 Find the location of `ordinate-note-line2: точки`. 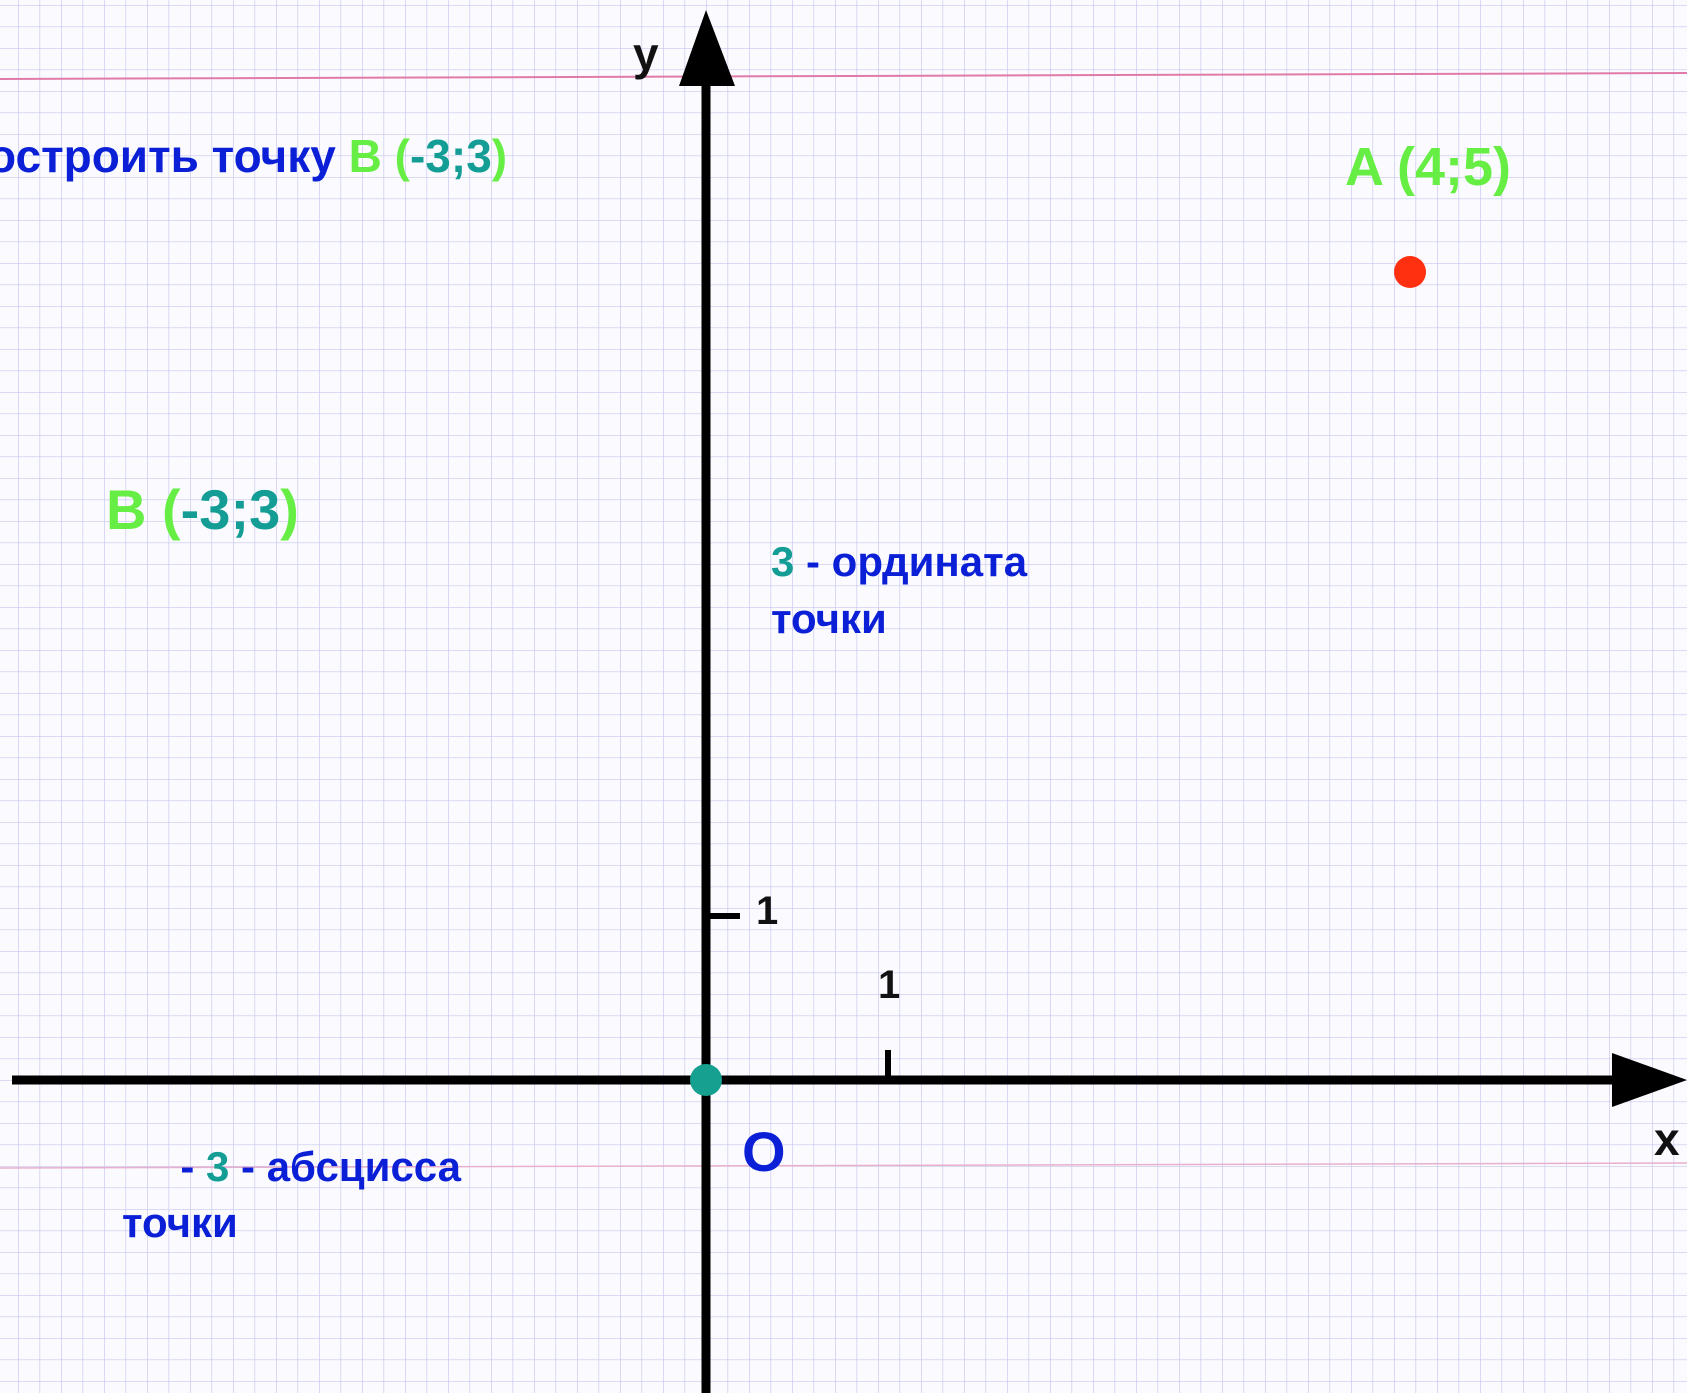

ordinate-note-line2: точки is located at coordinates (829, 618).